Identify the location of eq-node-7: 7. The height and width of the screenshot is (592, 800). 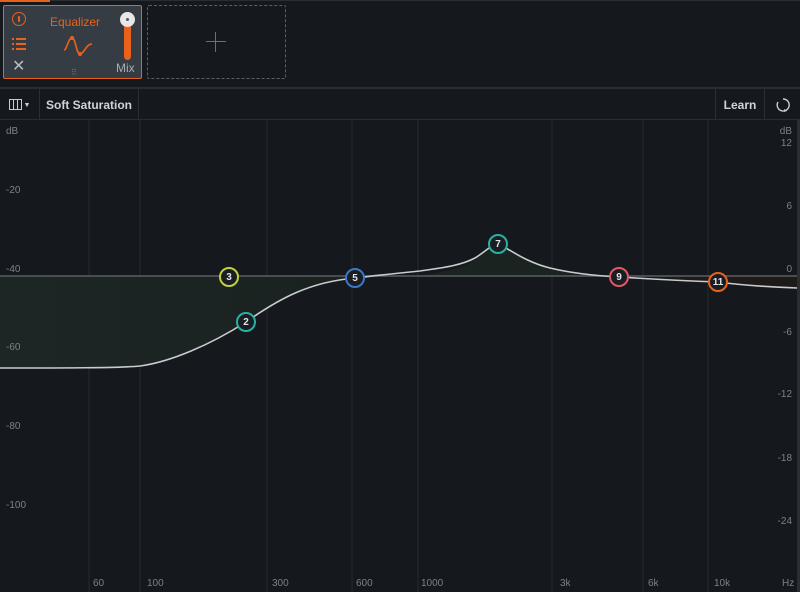
(498, 244).